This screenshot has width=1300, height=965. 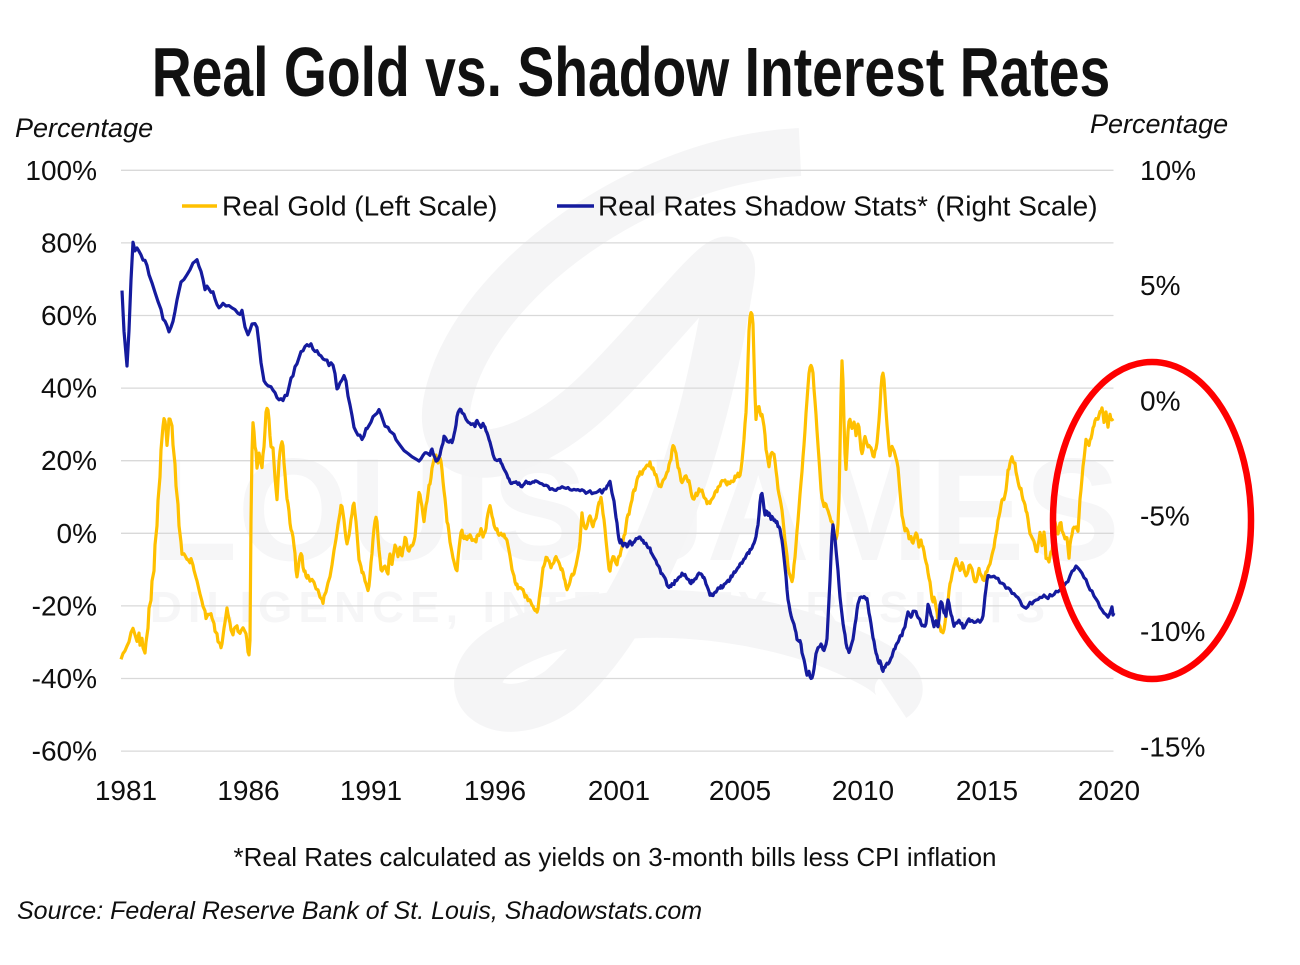 What do you see at coordinates (1172, 746) in the screenshot?
I see `svg-text: -15%` at bounding box center [1172, 746].